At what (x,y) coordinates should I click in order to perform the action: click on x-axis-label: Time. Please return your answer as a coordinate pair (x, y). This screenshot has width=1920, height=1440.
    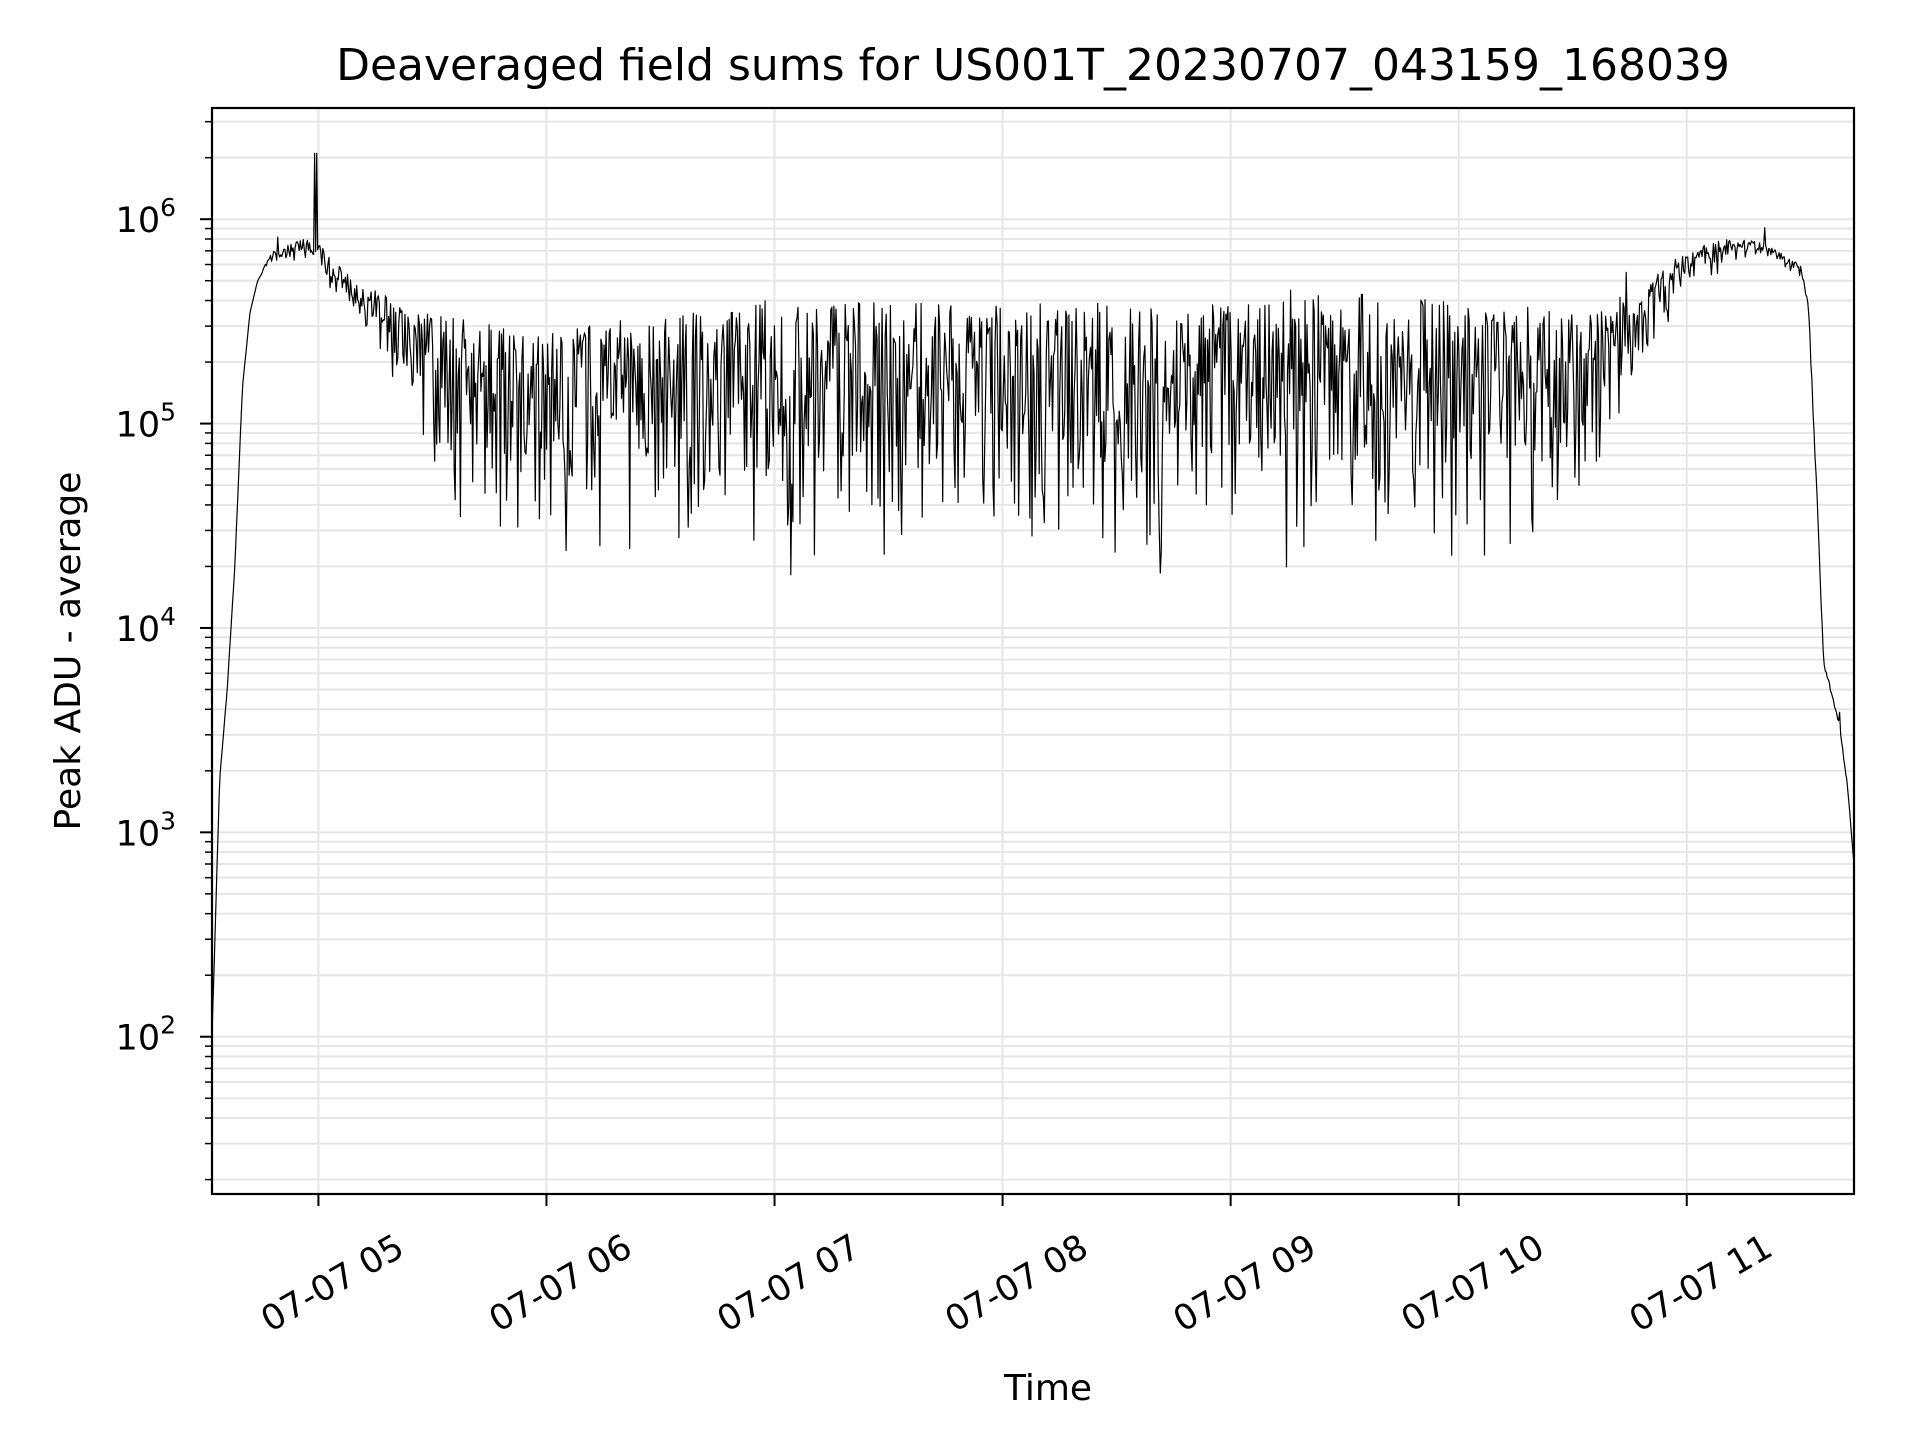
    Looking at the image, I should click on (1047, 1388).